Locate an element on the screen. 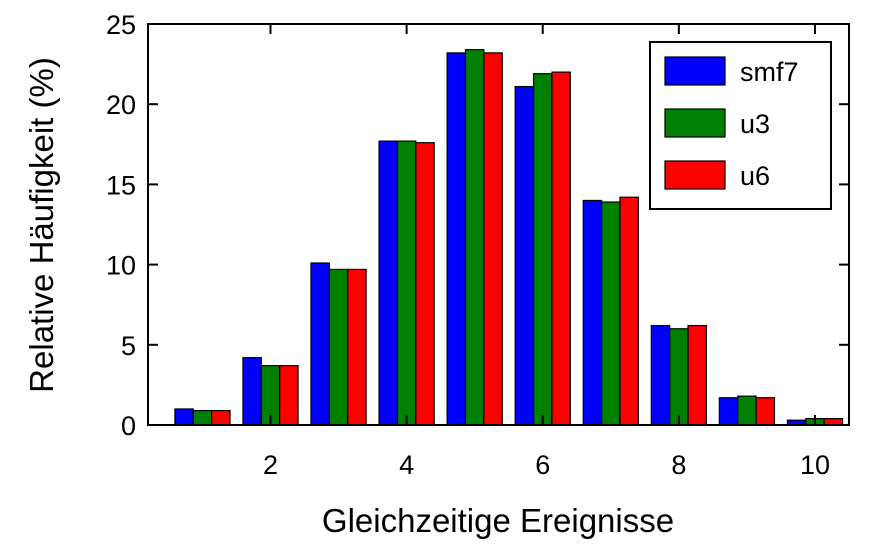 The width and height of the screenshot is (882, 545). legend-label-u3: u3 is located at coordinates (755, 124).